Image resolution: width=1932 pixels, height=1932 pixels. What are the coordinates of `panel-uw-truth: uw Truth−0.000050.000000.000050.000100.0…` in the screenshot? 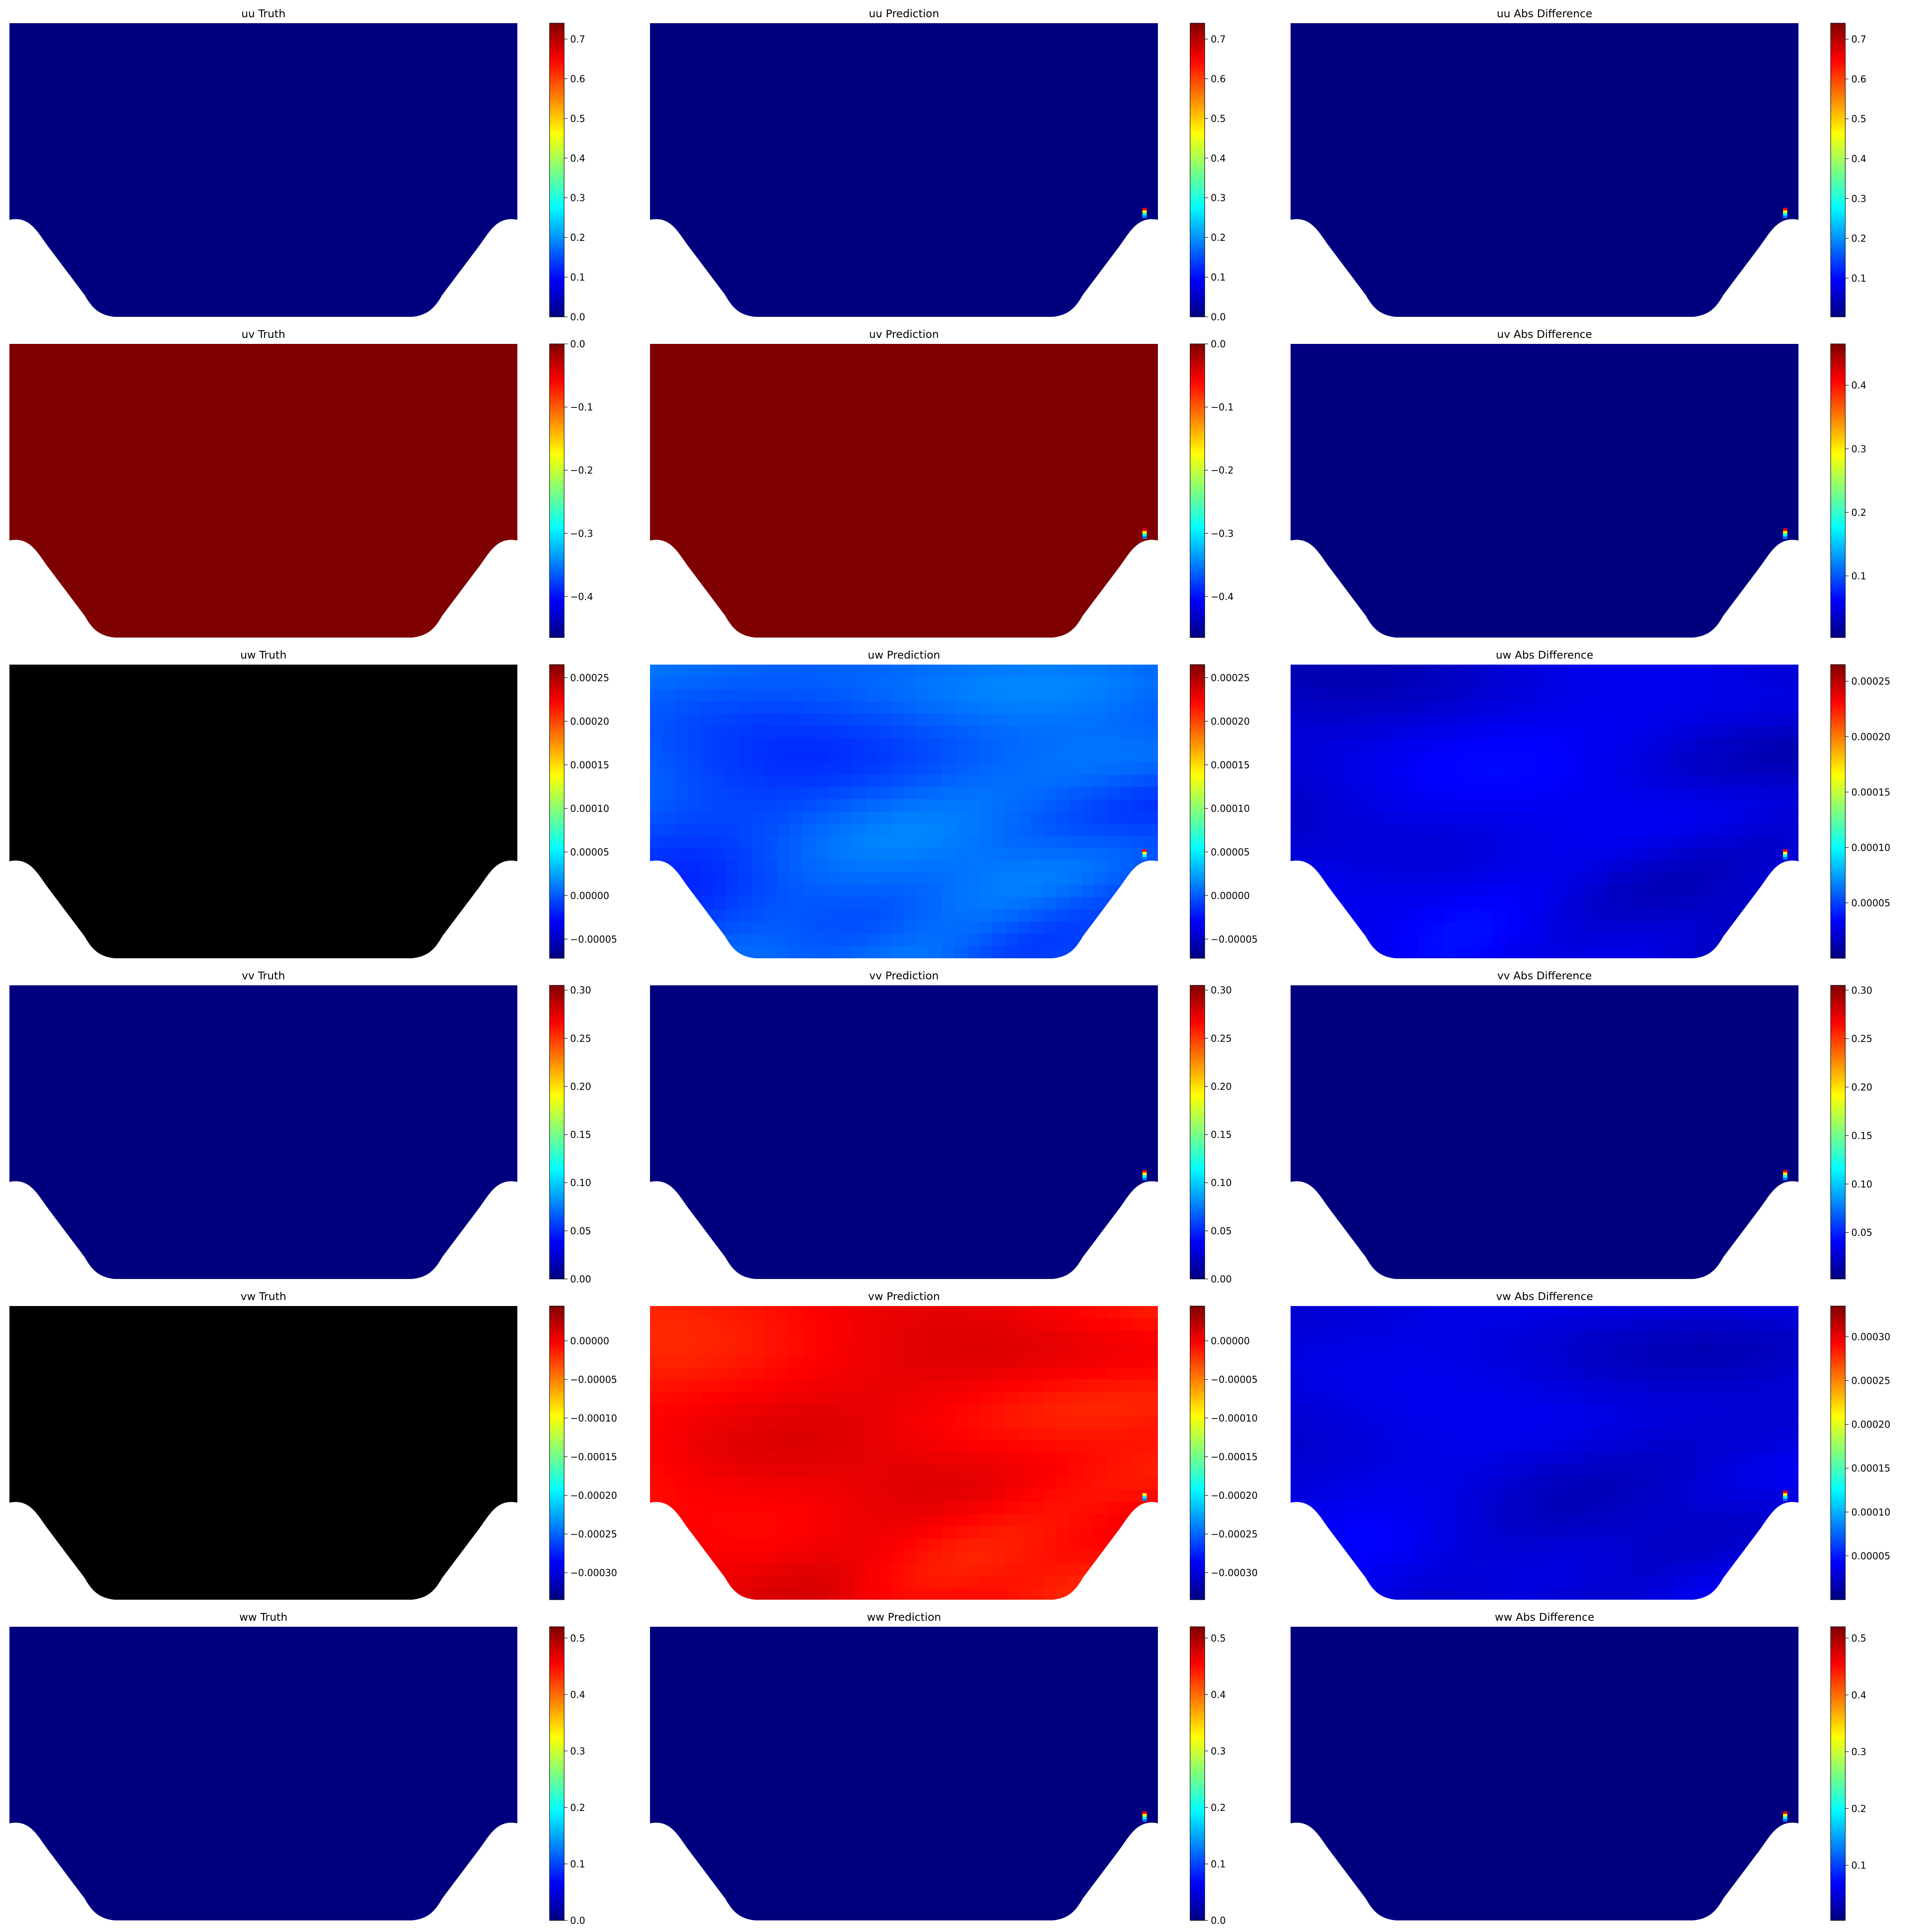 It's located at (313, 804).